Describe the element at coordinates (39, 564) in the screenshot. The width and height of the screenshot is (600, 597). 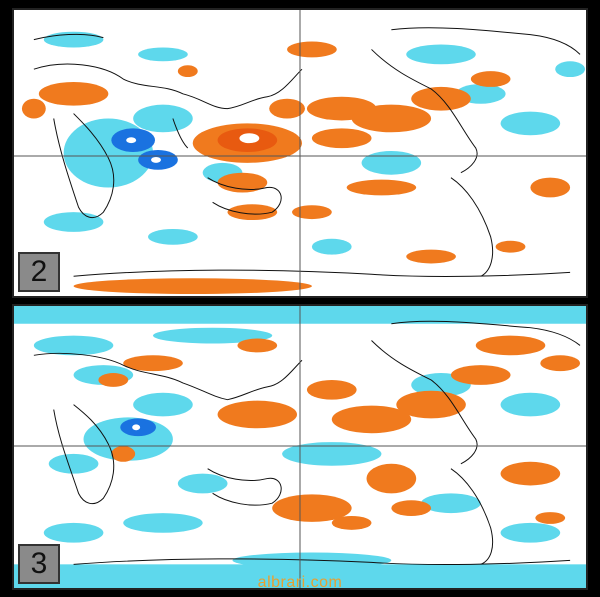
I see `panel-label: 3` at that location.